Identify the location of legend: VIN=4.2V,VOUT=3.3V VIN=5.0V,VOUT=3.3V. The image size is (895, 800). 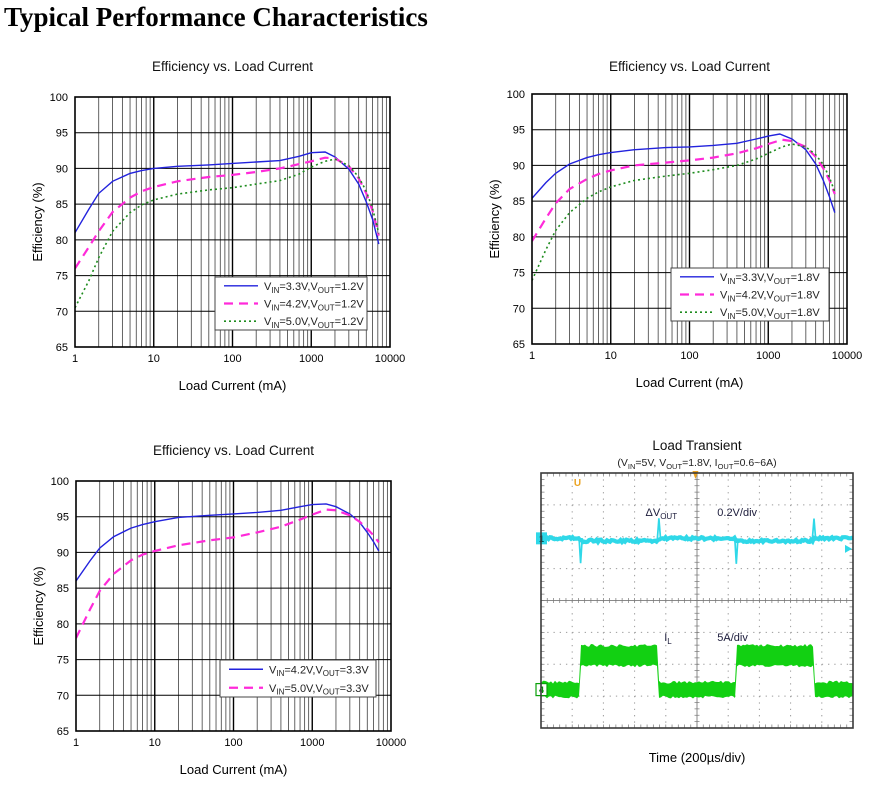
(298, 678).